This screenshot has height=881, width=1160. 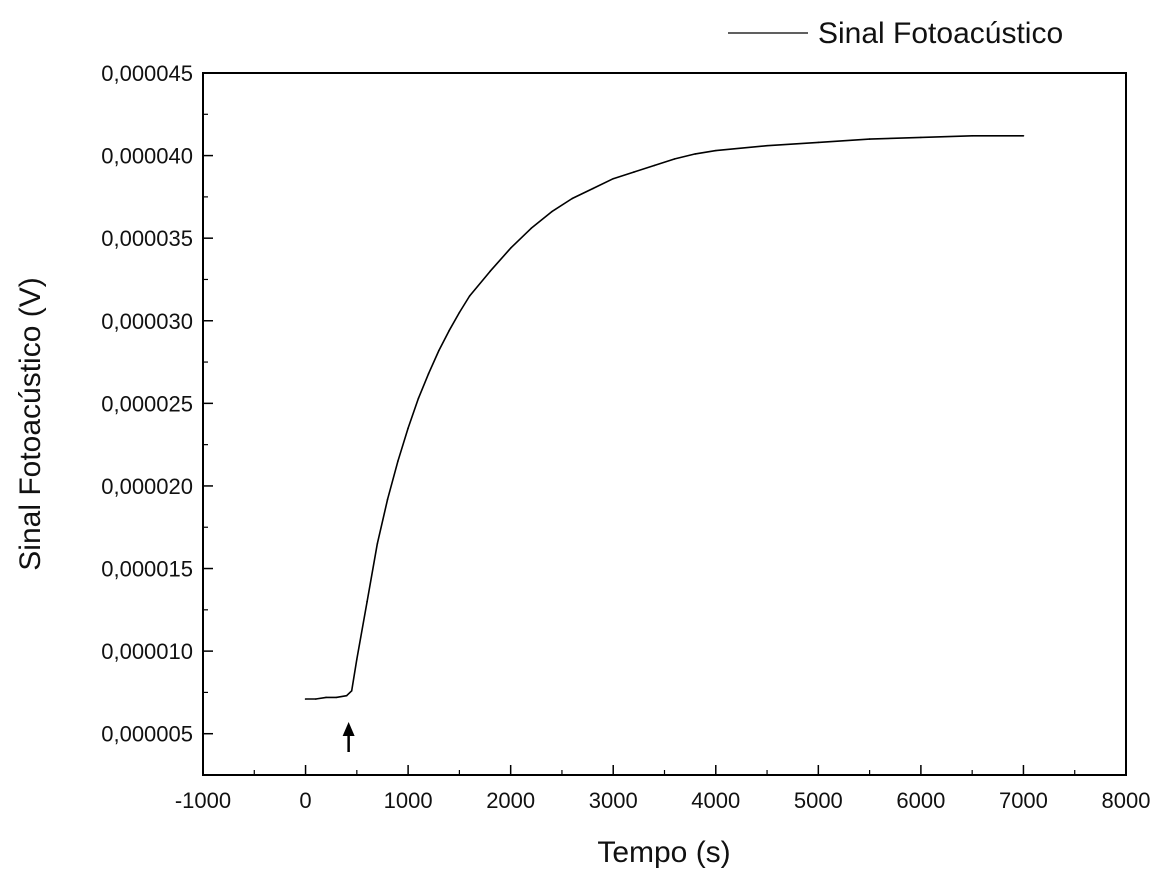 What do you see at coordinates (30, 423) in the screenshot?
I see `y-axis-title: Sinal Fotoacústico (V)` at bounding box center [30, 423].